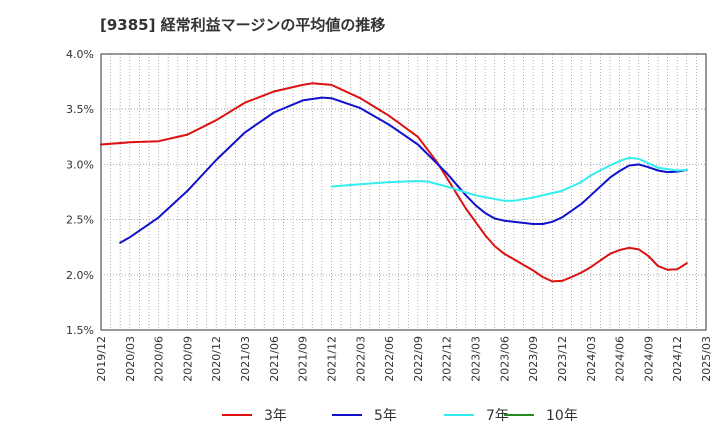 The height and width of the screenshot is (440, 720). Describe the element at coordinates (385, 416) in the screenshot. I see `legend-label-5年: 5年` at that location.